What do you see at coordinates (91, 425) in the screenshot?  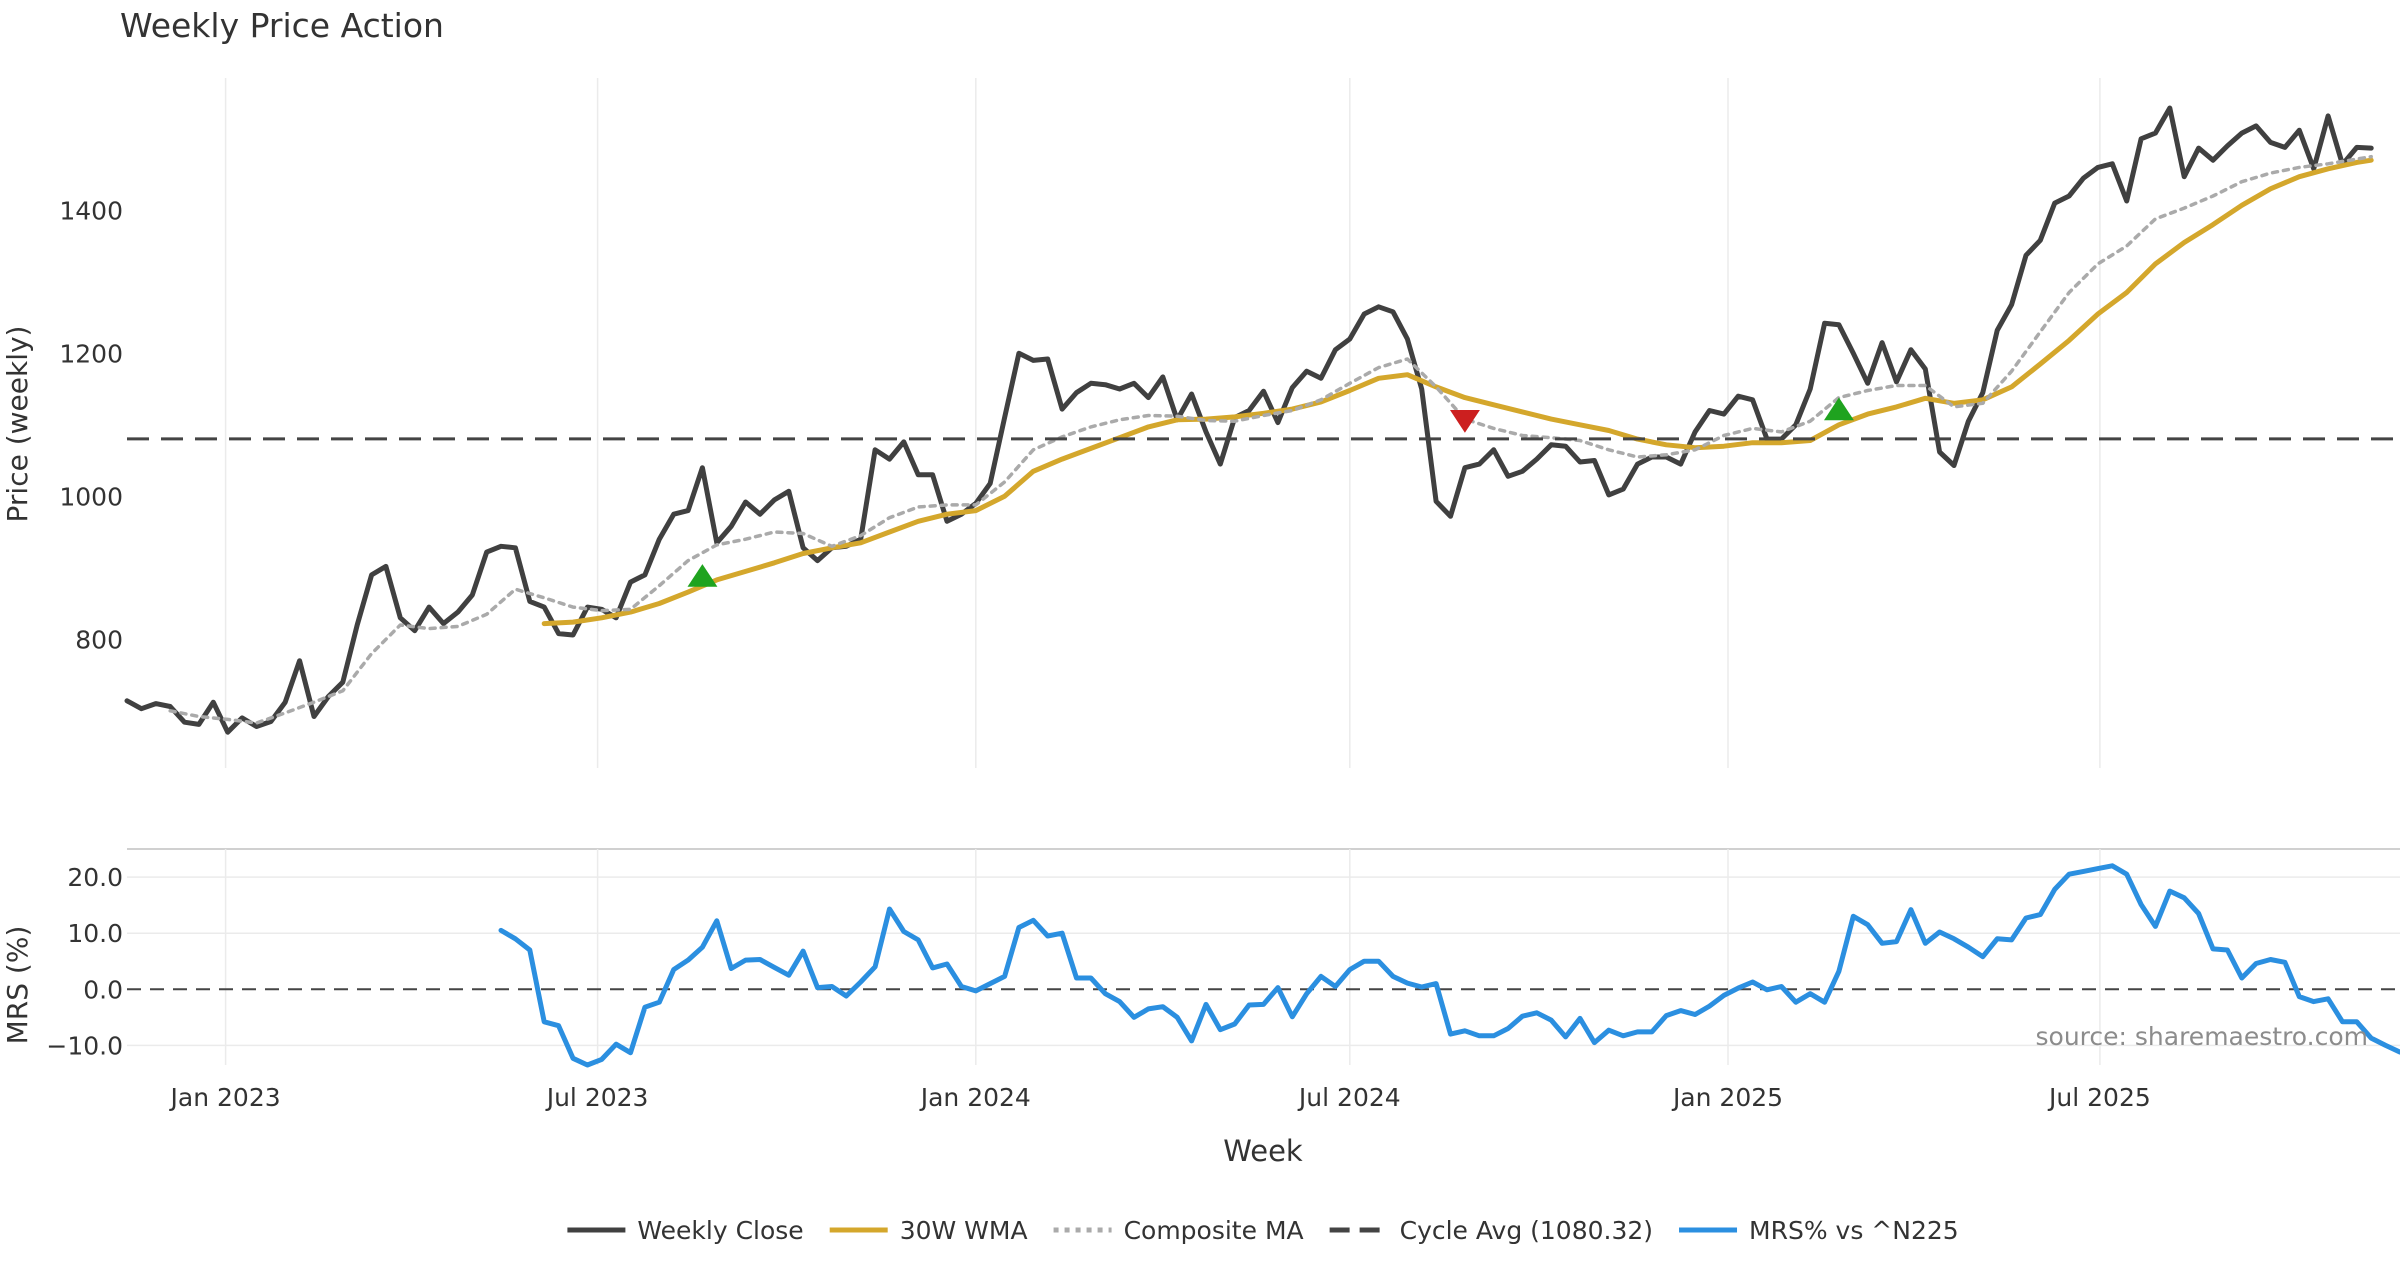 I see `price-y-ticks: 800 1000 1200 1400` at bounding box center [91, 425].